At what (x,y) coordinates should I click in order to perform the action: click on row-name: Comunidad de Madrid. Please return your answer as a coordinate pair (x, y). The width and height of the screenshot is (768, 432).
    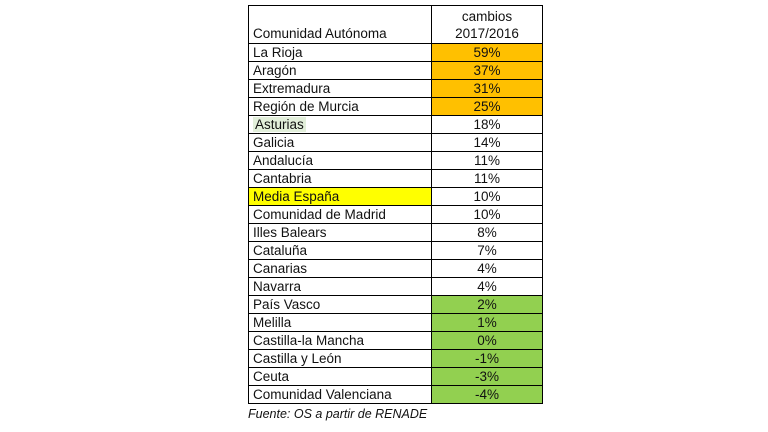
    Looking at the image, I should click on (319, 214).